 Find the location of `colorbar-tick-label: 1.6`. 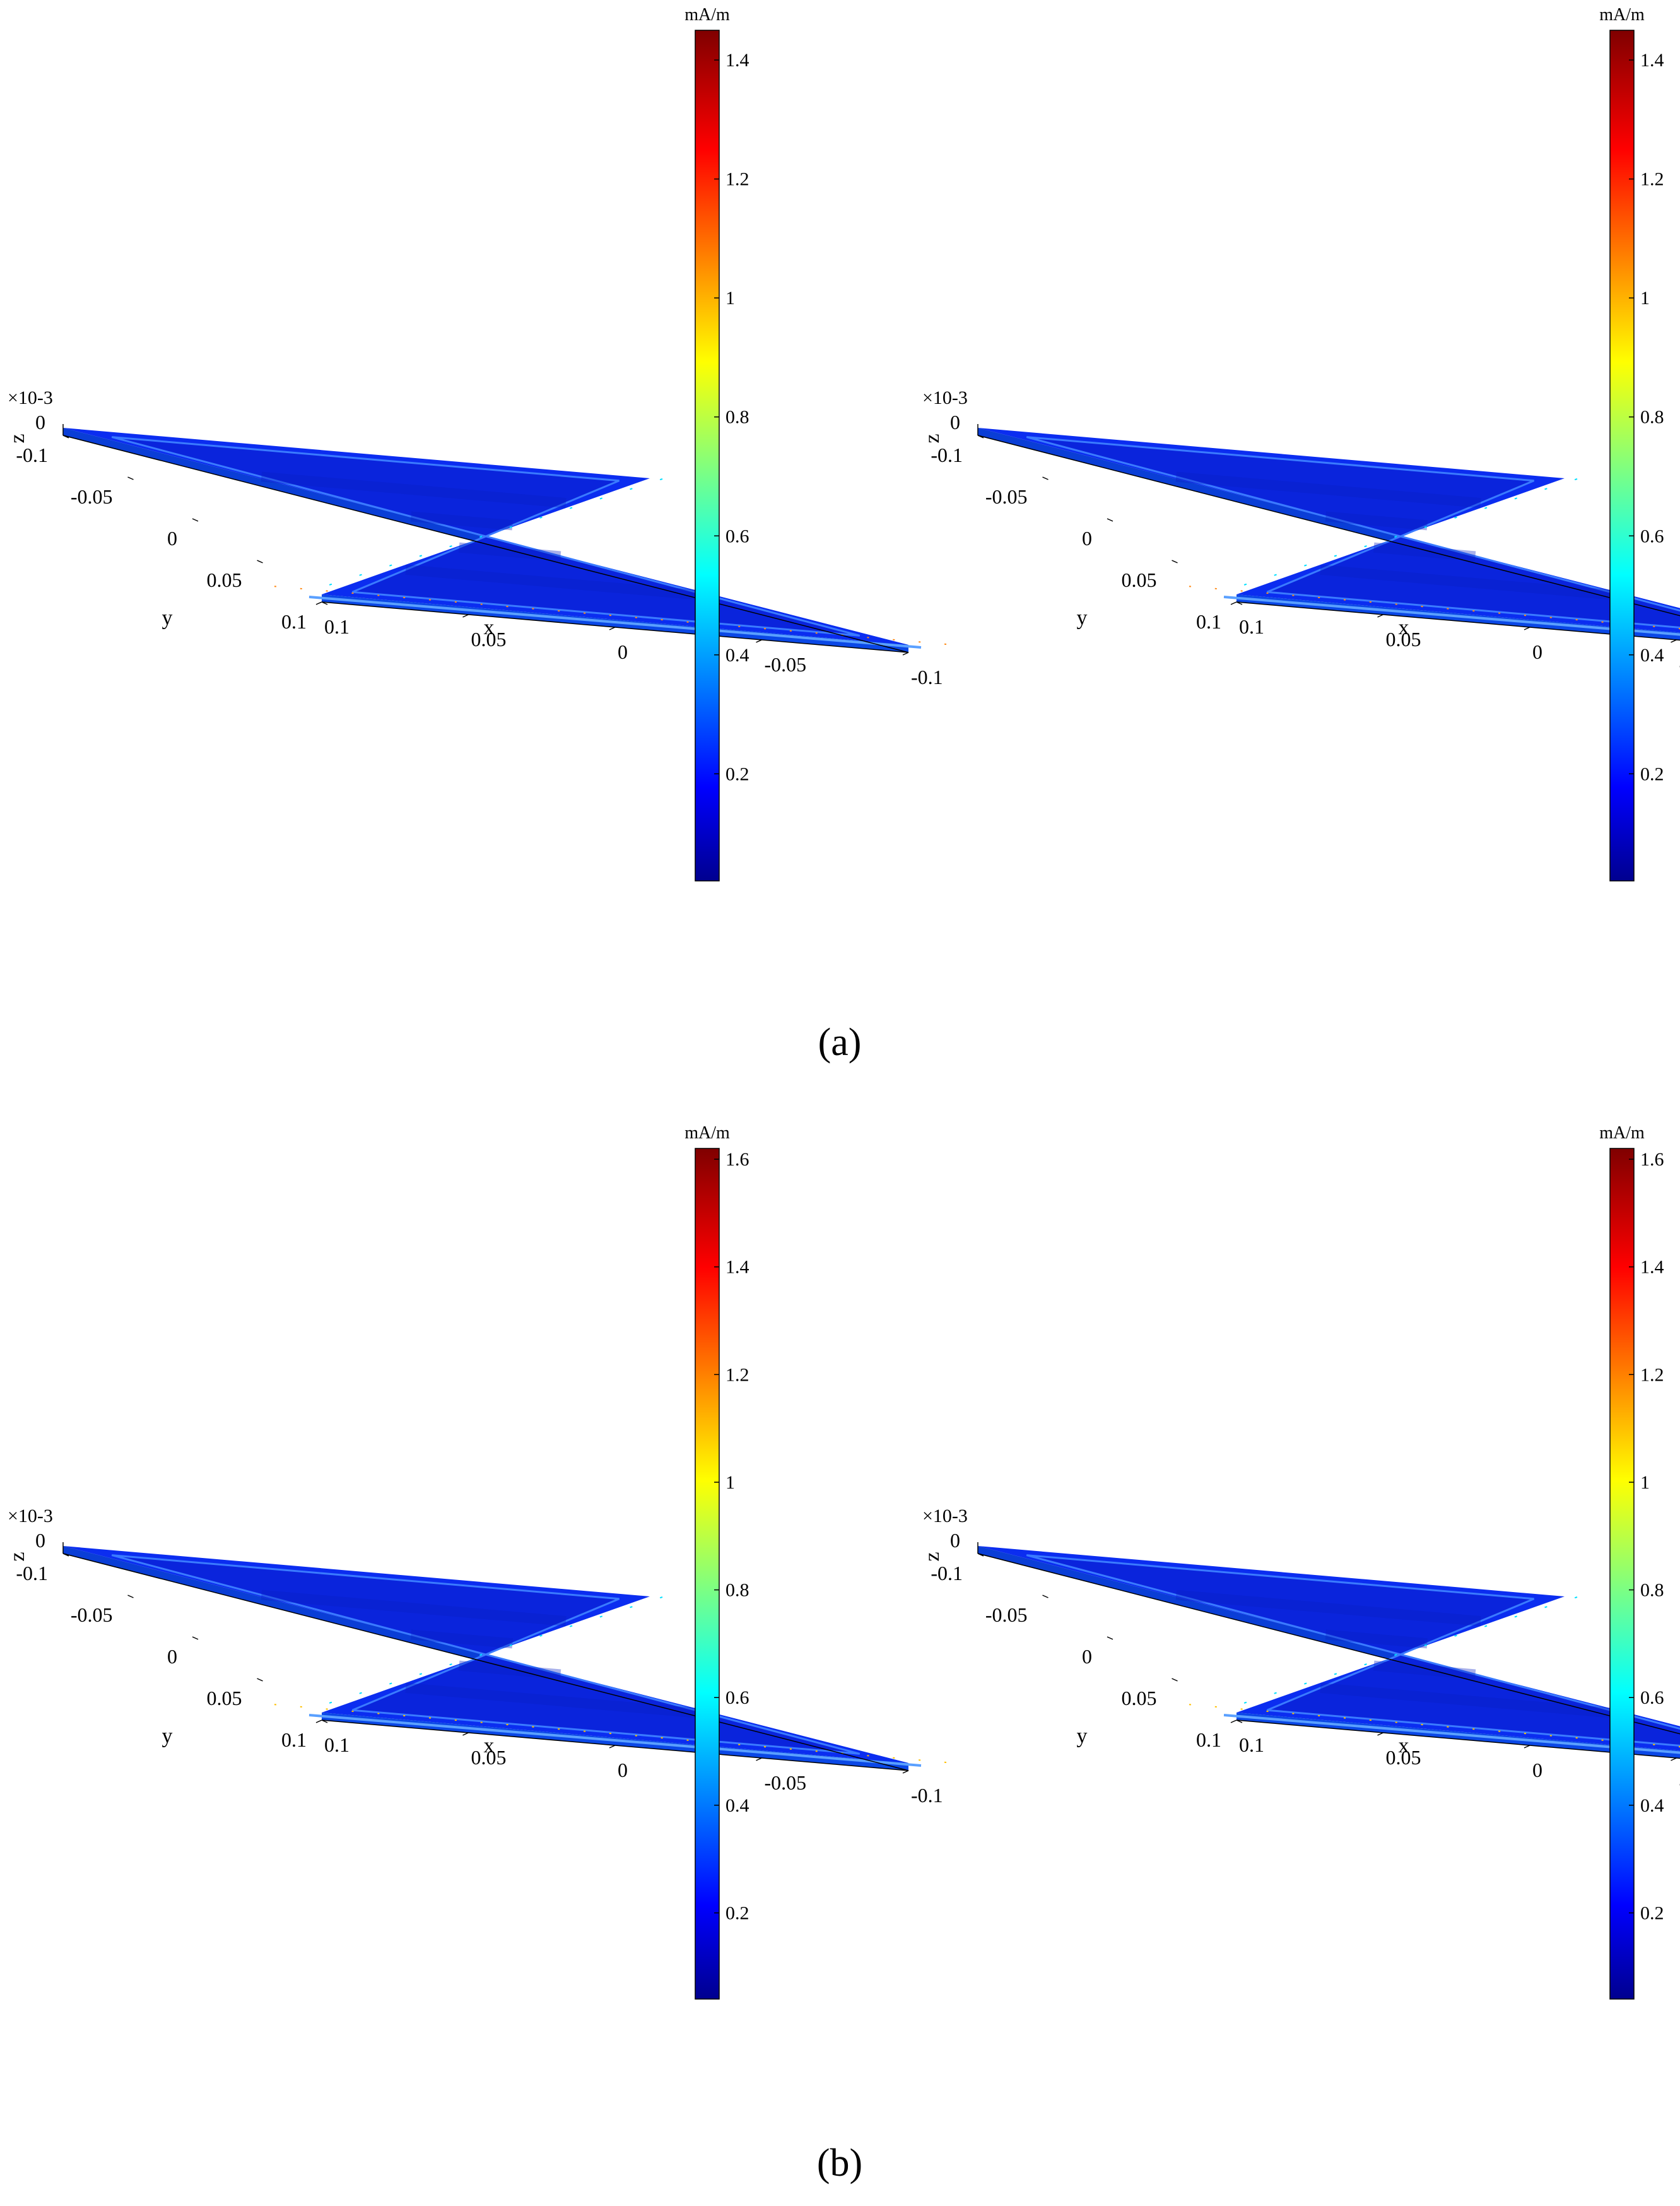

colorbar-tick-label: 1.6 is located at coordinates (737, 1159).